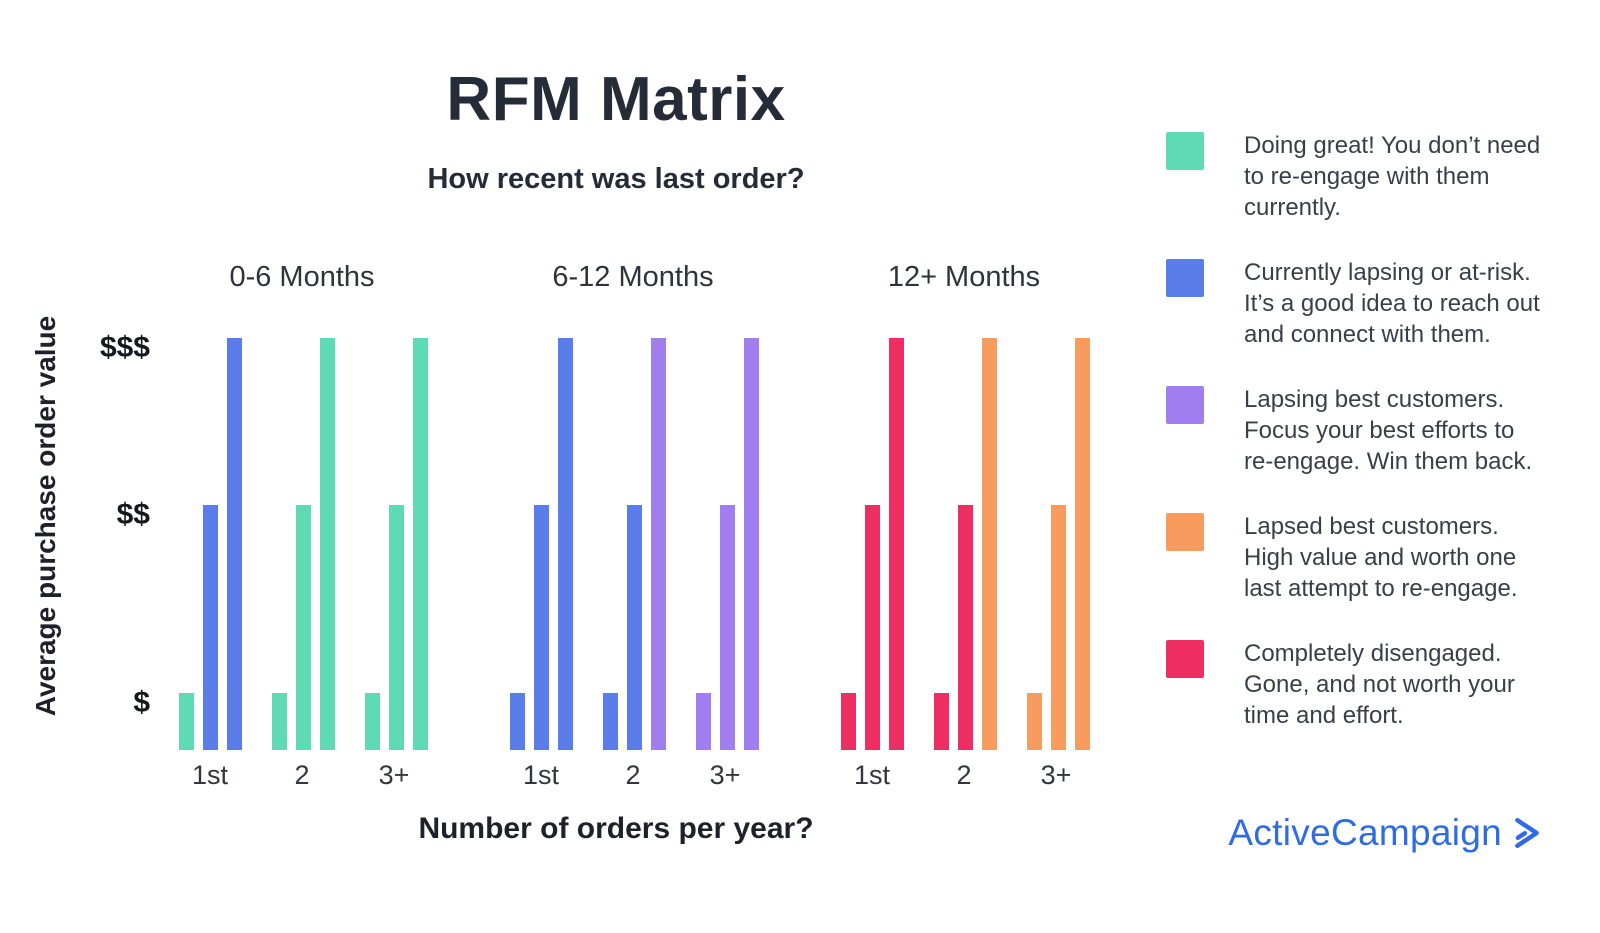  I want to click on group-title: 12+ Months, so click(964, 277).